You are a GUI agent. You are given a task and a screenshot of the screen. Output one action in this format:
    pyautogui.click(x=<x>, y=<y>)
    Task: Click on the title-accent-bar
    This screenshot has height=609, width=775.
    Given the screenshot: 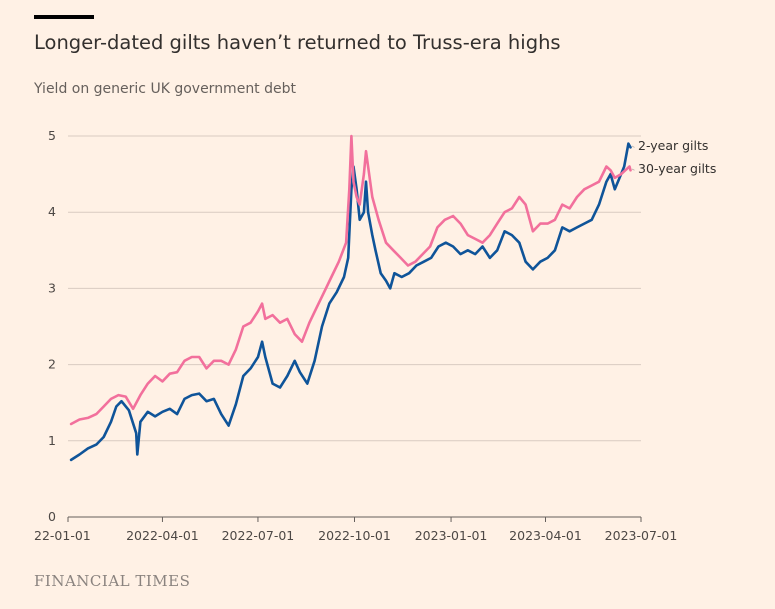 What is the action you would take?
    pyautogui.click(x=64, y=17)
    